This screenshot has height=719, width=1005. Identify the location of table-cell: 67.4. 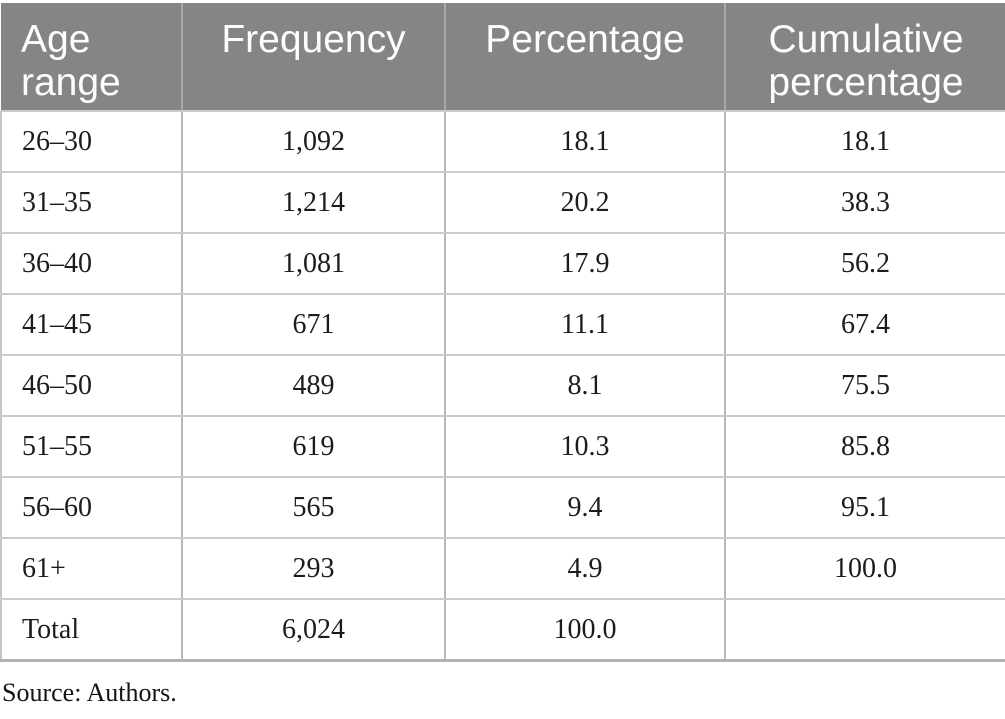
(864, 324).